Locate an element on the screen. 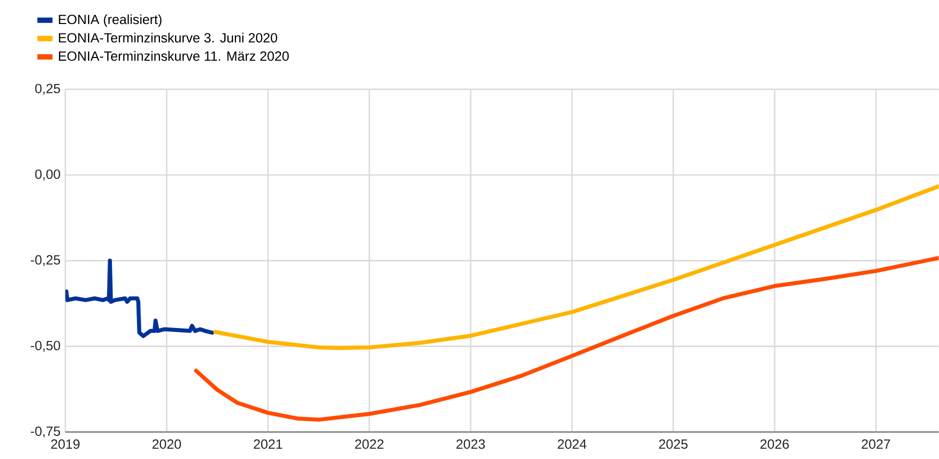  x-tick-label: 2020 is located at coordinates (166, 444).